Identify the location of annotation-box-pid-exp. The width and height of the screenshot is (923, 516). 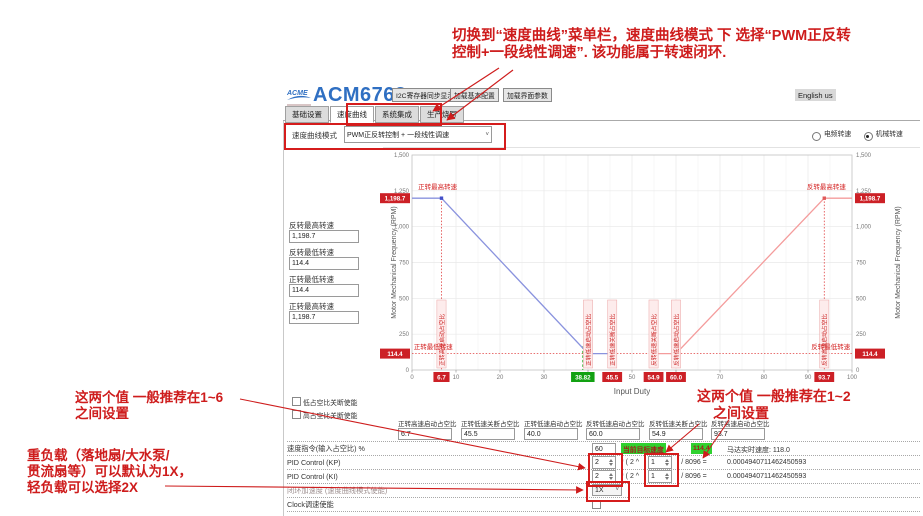
(661, 470).